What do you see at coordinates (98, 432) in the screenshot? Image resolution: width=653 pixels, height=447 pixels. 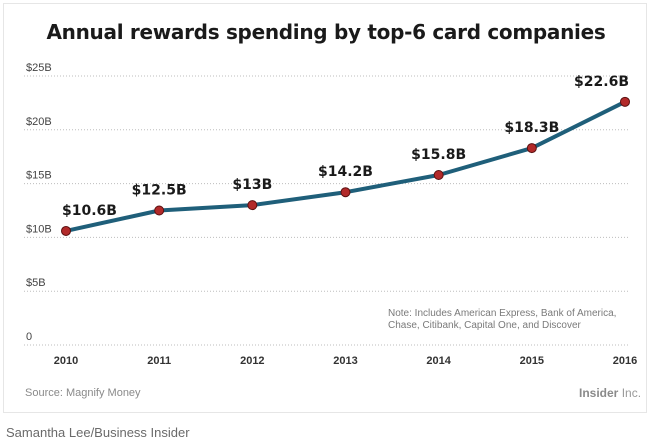 I see `image-credit: Samantha Lee/Business Insider` at bounding box center [98, 432].